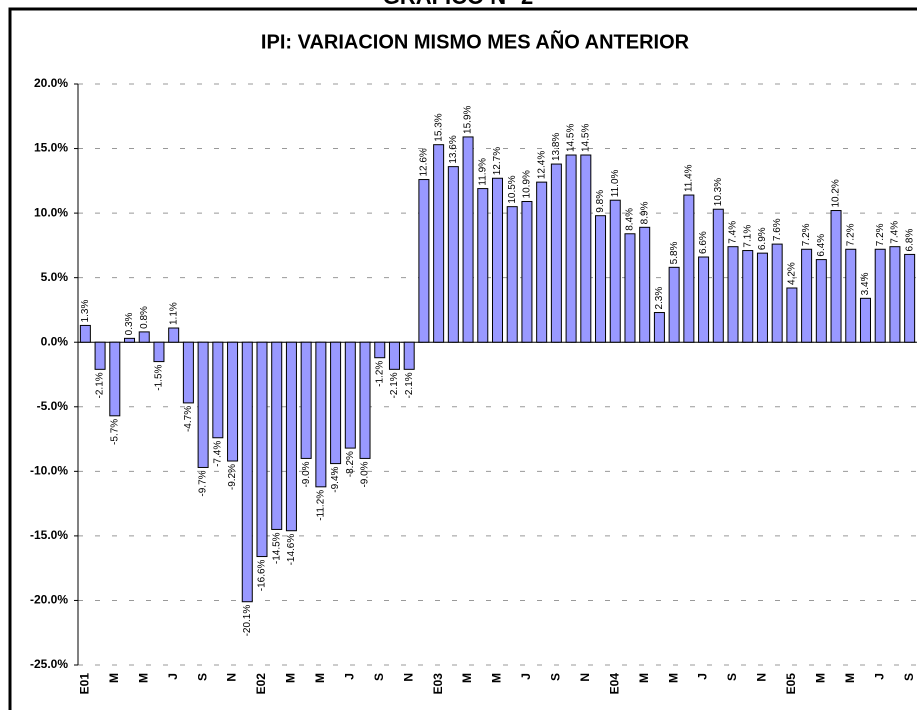 The height and width of the screenshot is (710, 917). Describe the element at coordinates (718, 192) in the screenshot. I see `value-label: 10.3%` at that location.